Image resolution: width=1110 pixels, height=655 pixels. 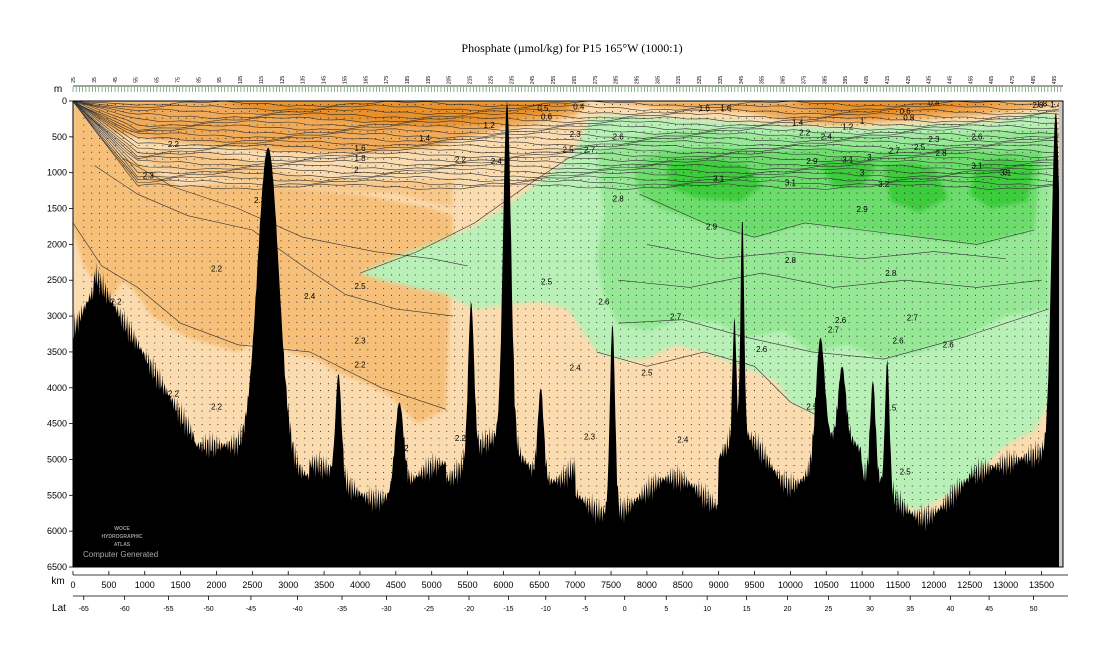 What do you see at coordinates (59, 608) in the screenshot?
I see `latitude-axis-label: Lat` at bounding box center [59, 608].